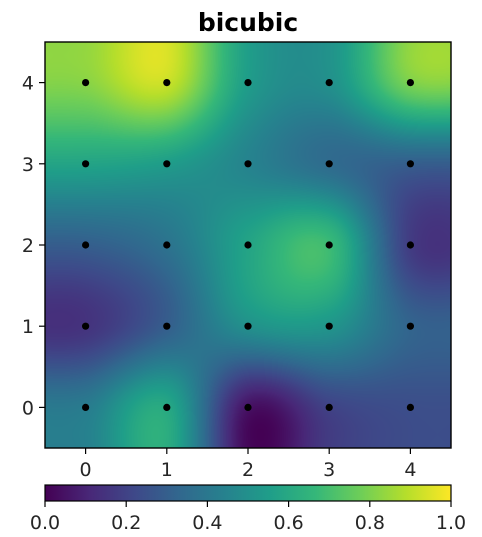  Describe the element at coordinates (126, 523) in the screenshot. I see `colorbar-tick-label: 0.2` at that location.